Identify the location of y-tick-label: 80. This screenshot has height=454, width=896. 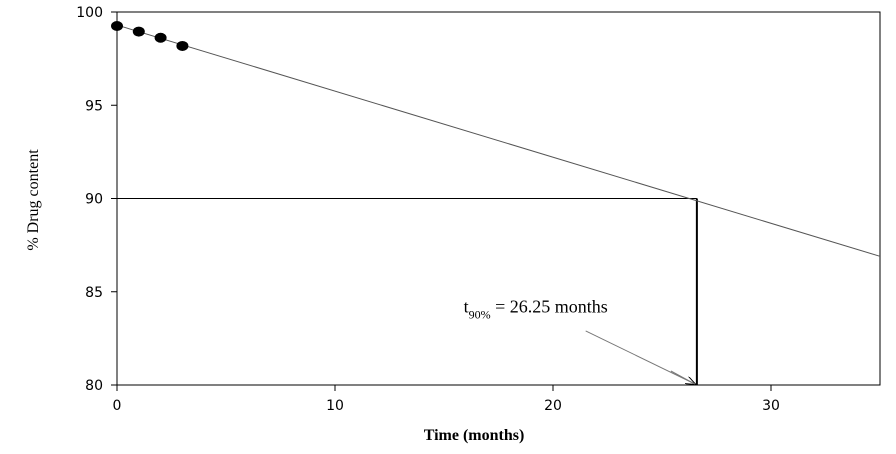
(94, 386).